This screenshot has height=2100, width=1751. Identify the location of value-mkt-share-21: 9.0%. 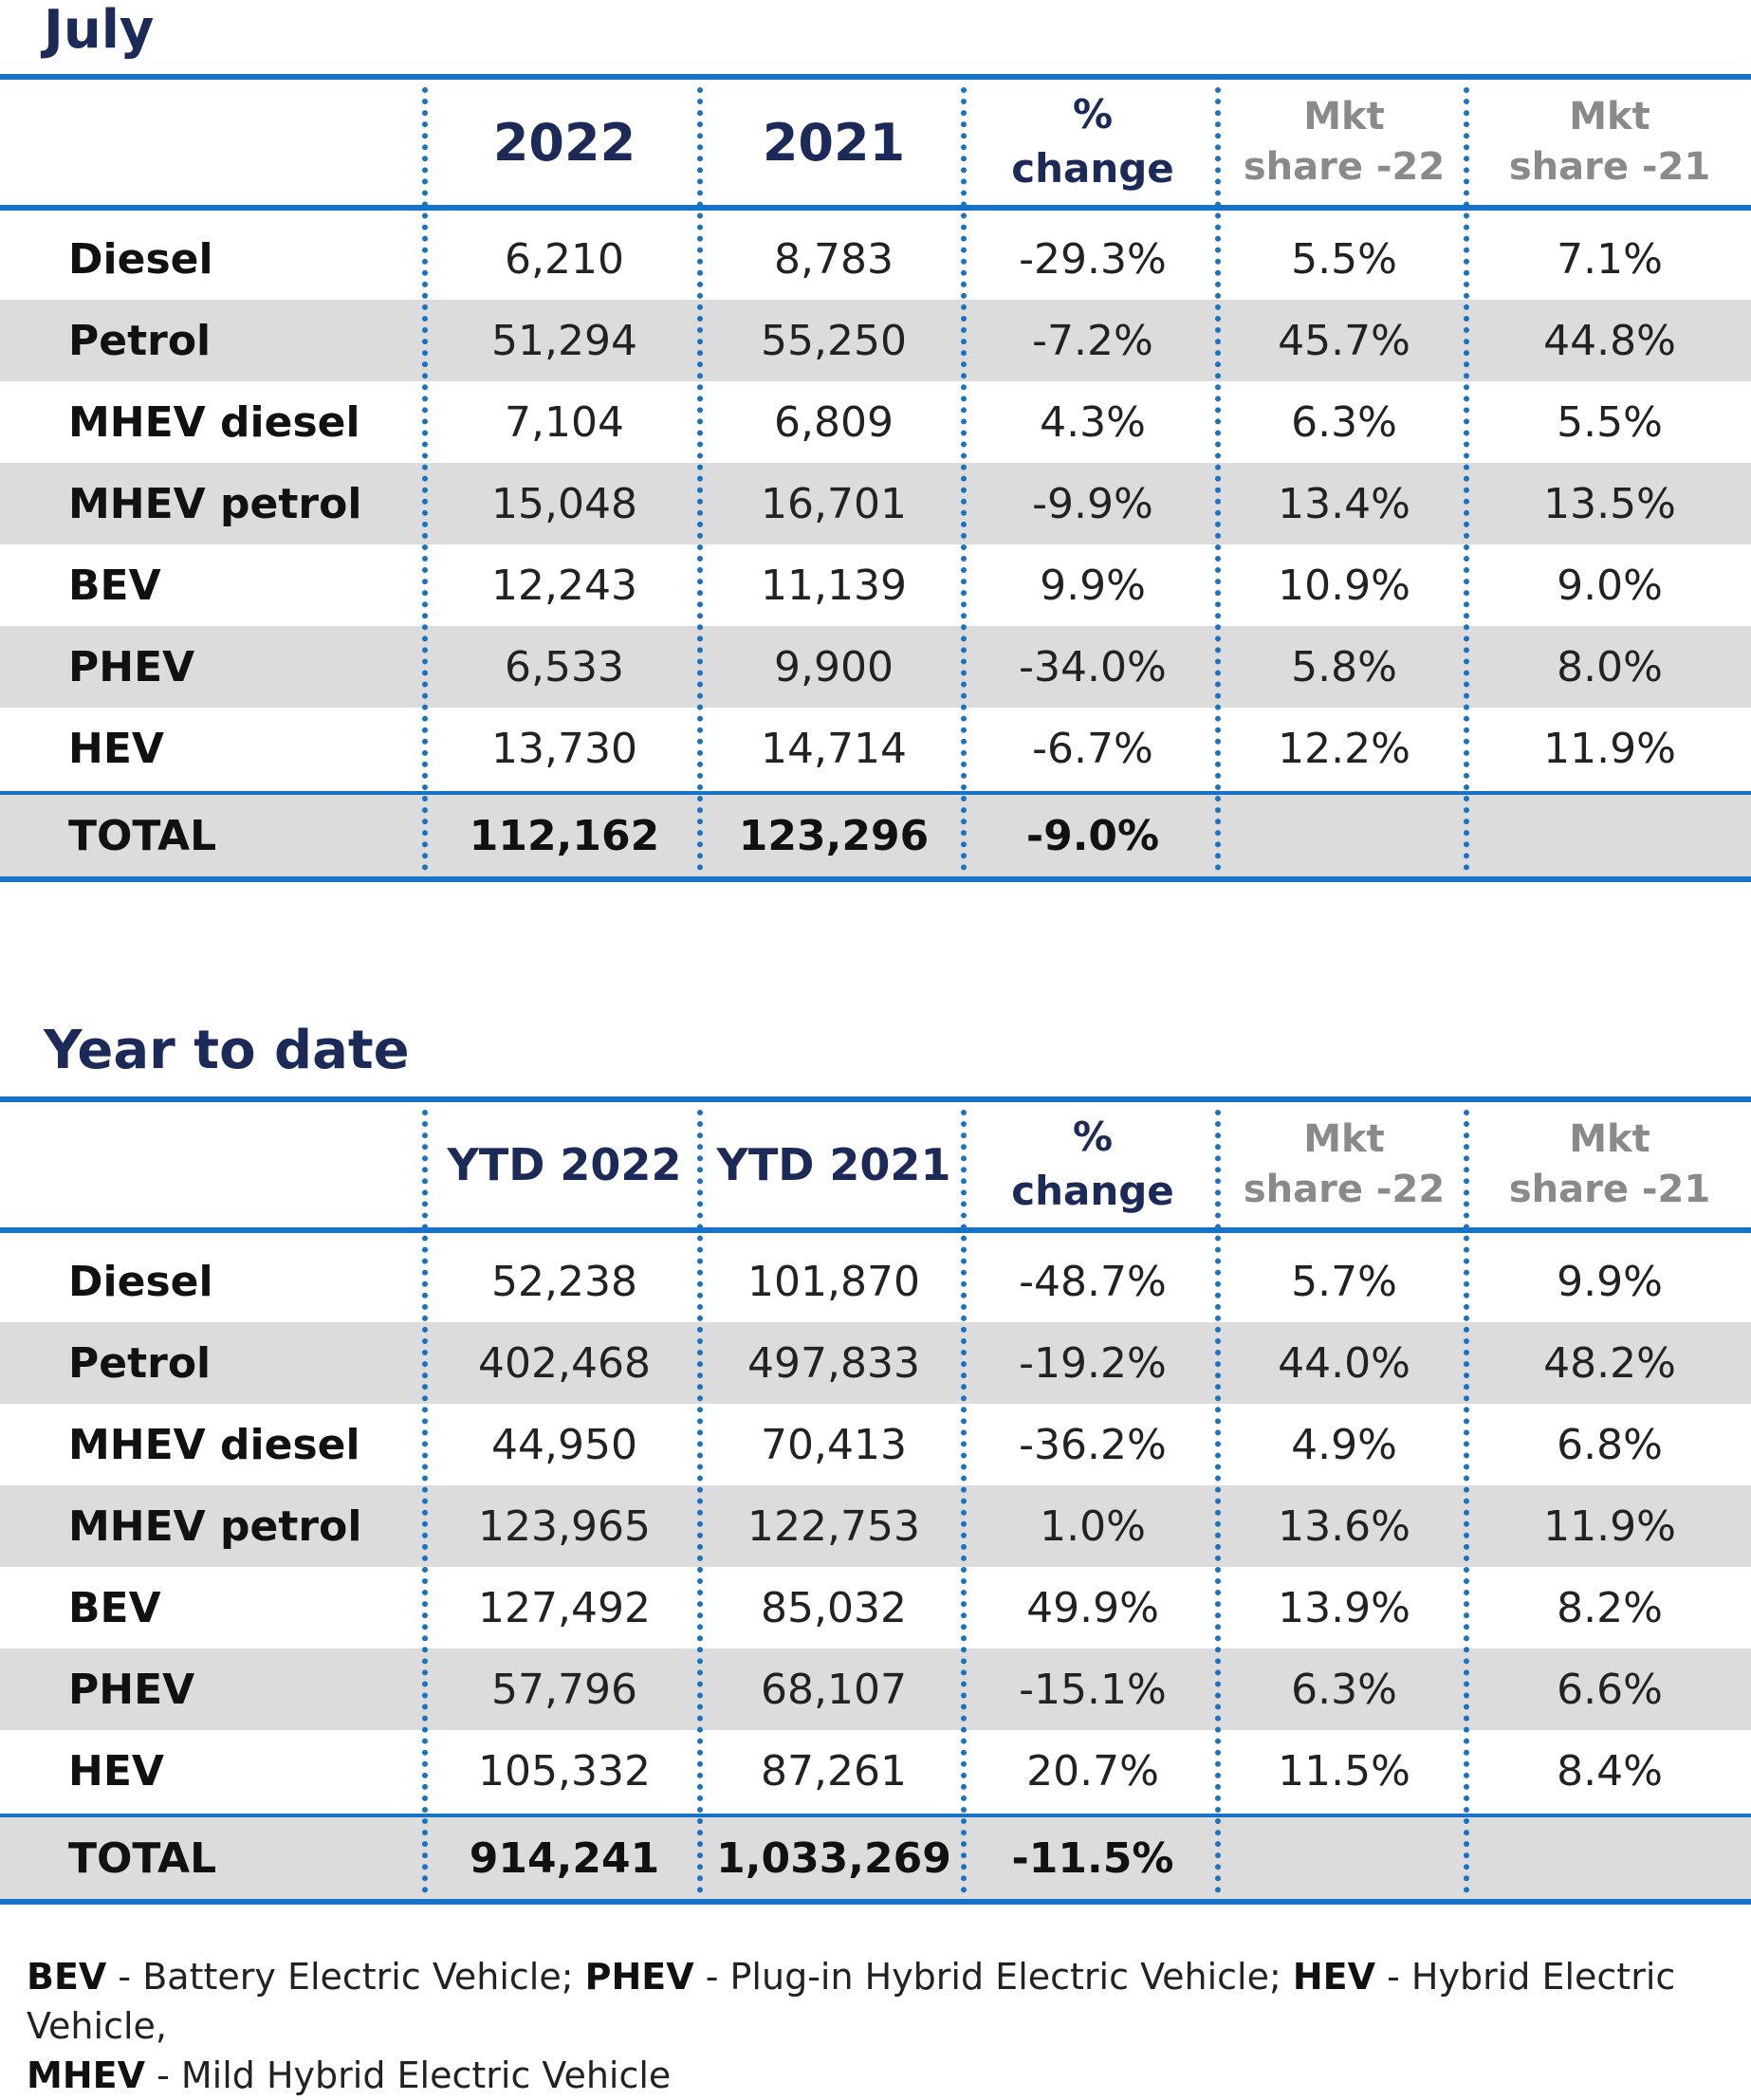
(1610, 585).